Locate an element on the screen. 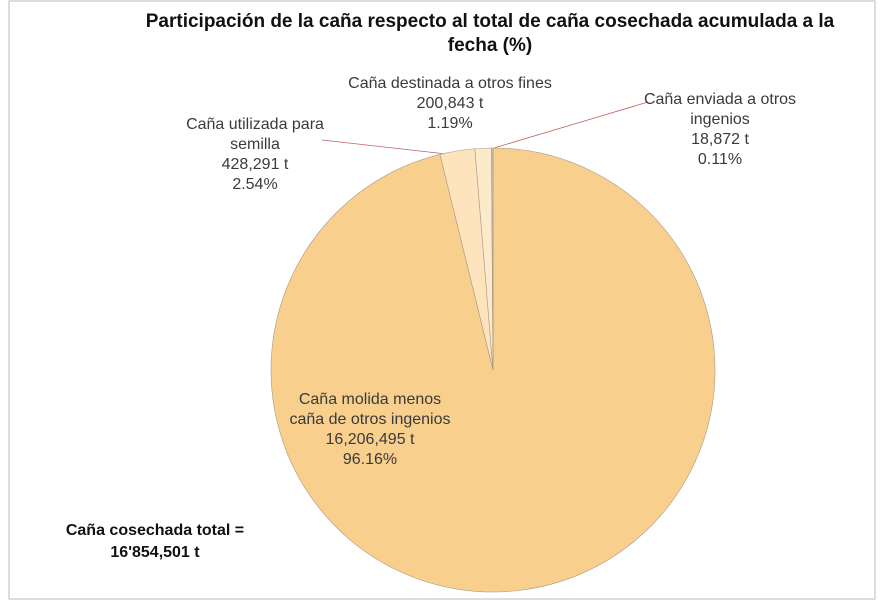 This screenshot has width=883, height=600. category-label: Caña enviada a otros ingenios is located at coordinates (720, 109).